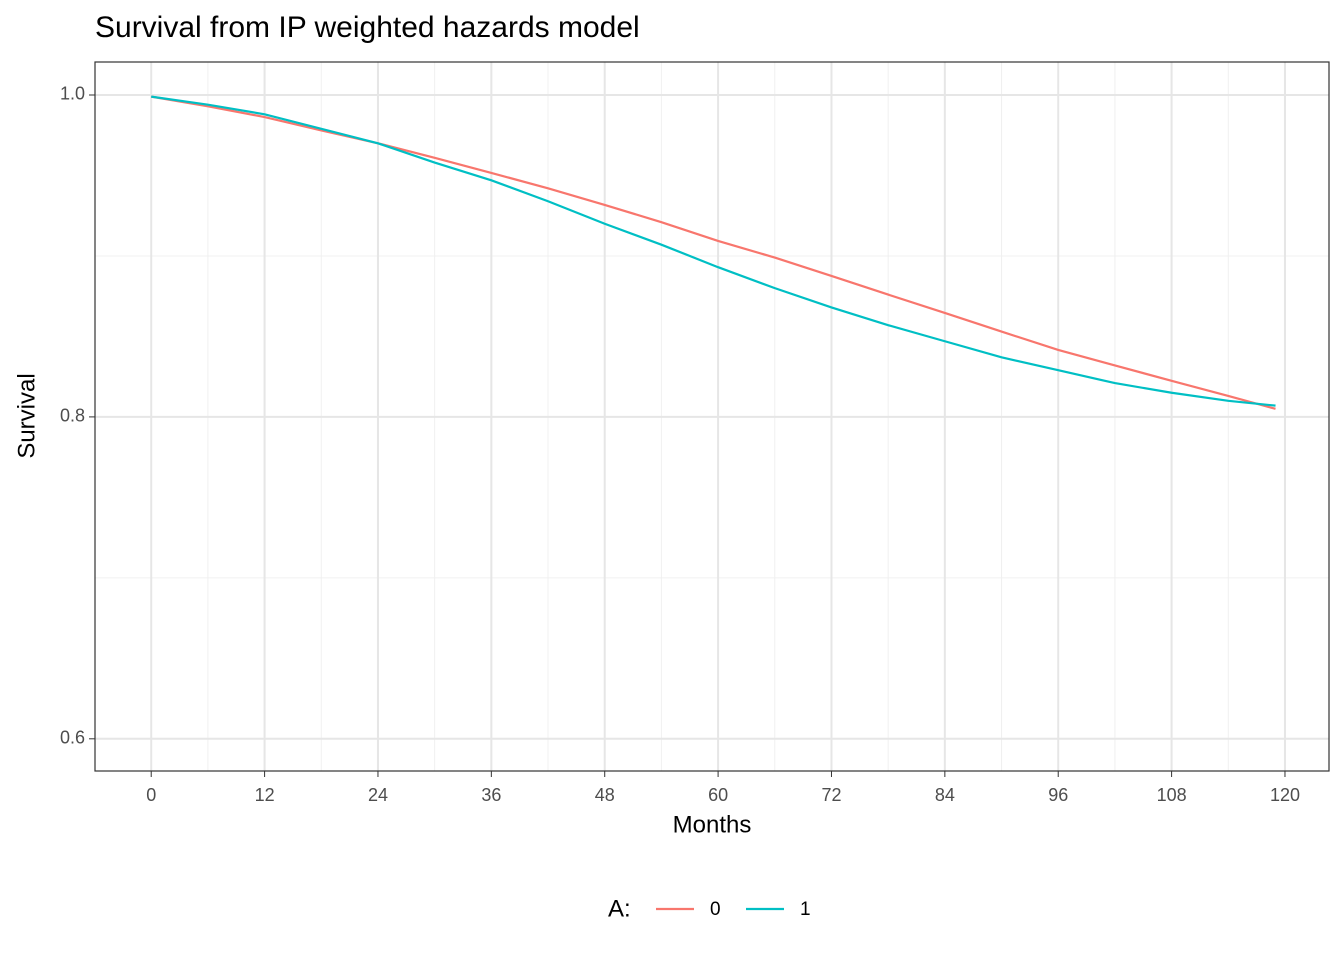  I want to click on x-tick-label: 108, so click(1172, 795).